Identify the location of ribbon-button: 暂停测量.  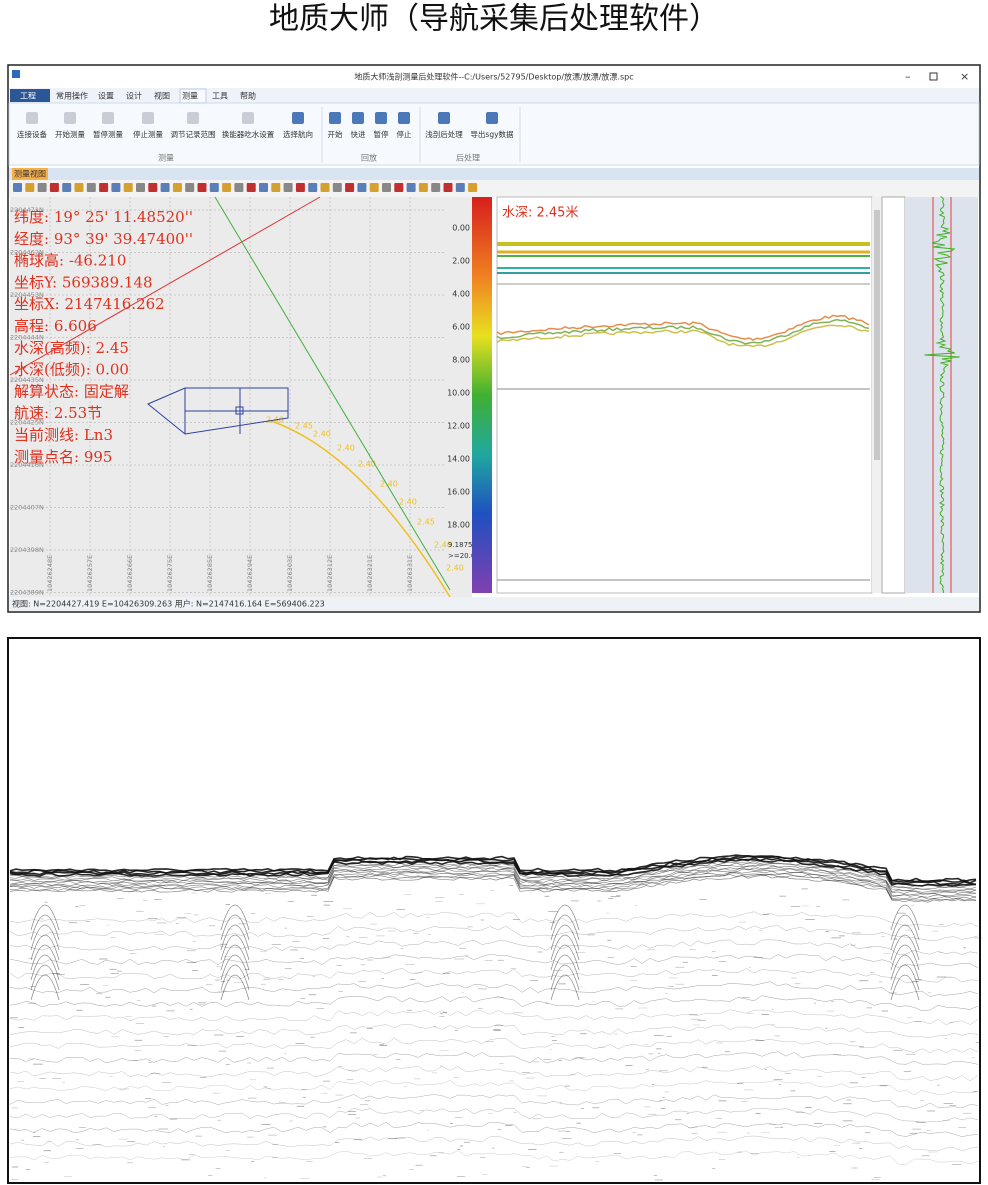
(108, 134).